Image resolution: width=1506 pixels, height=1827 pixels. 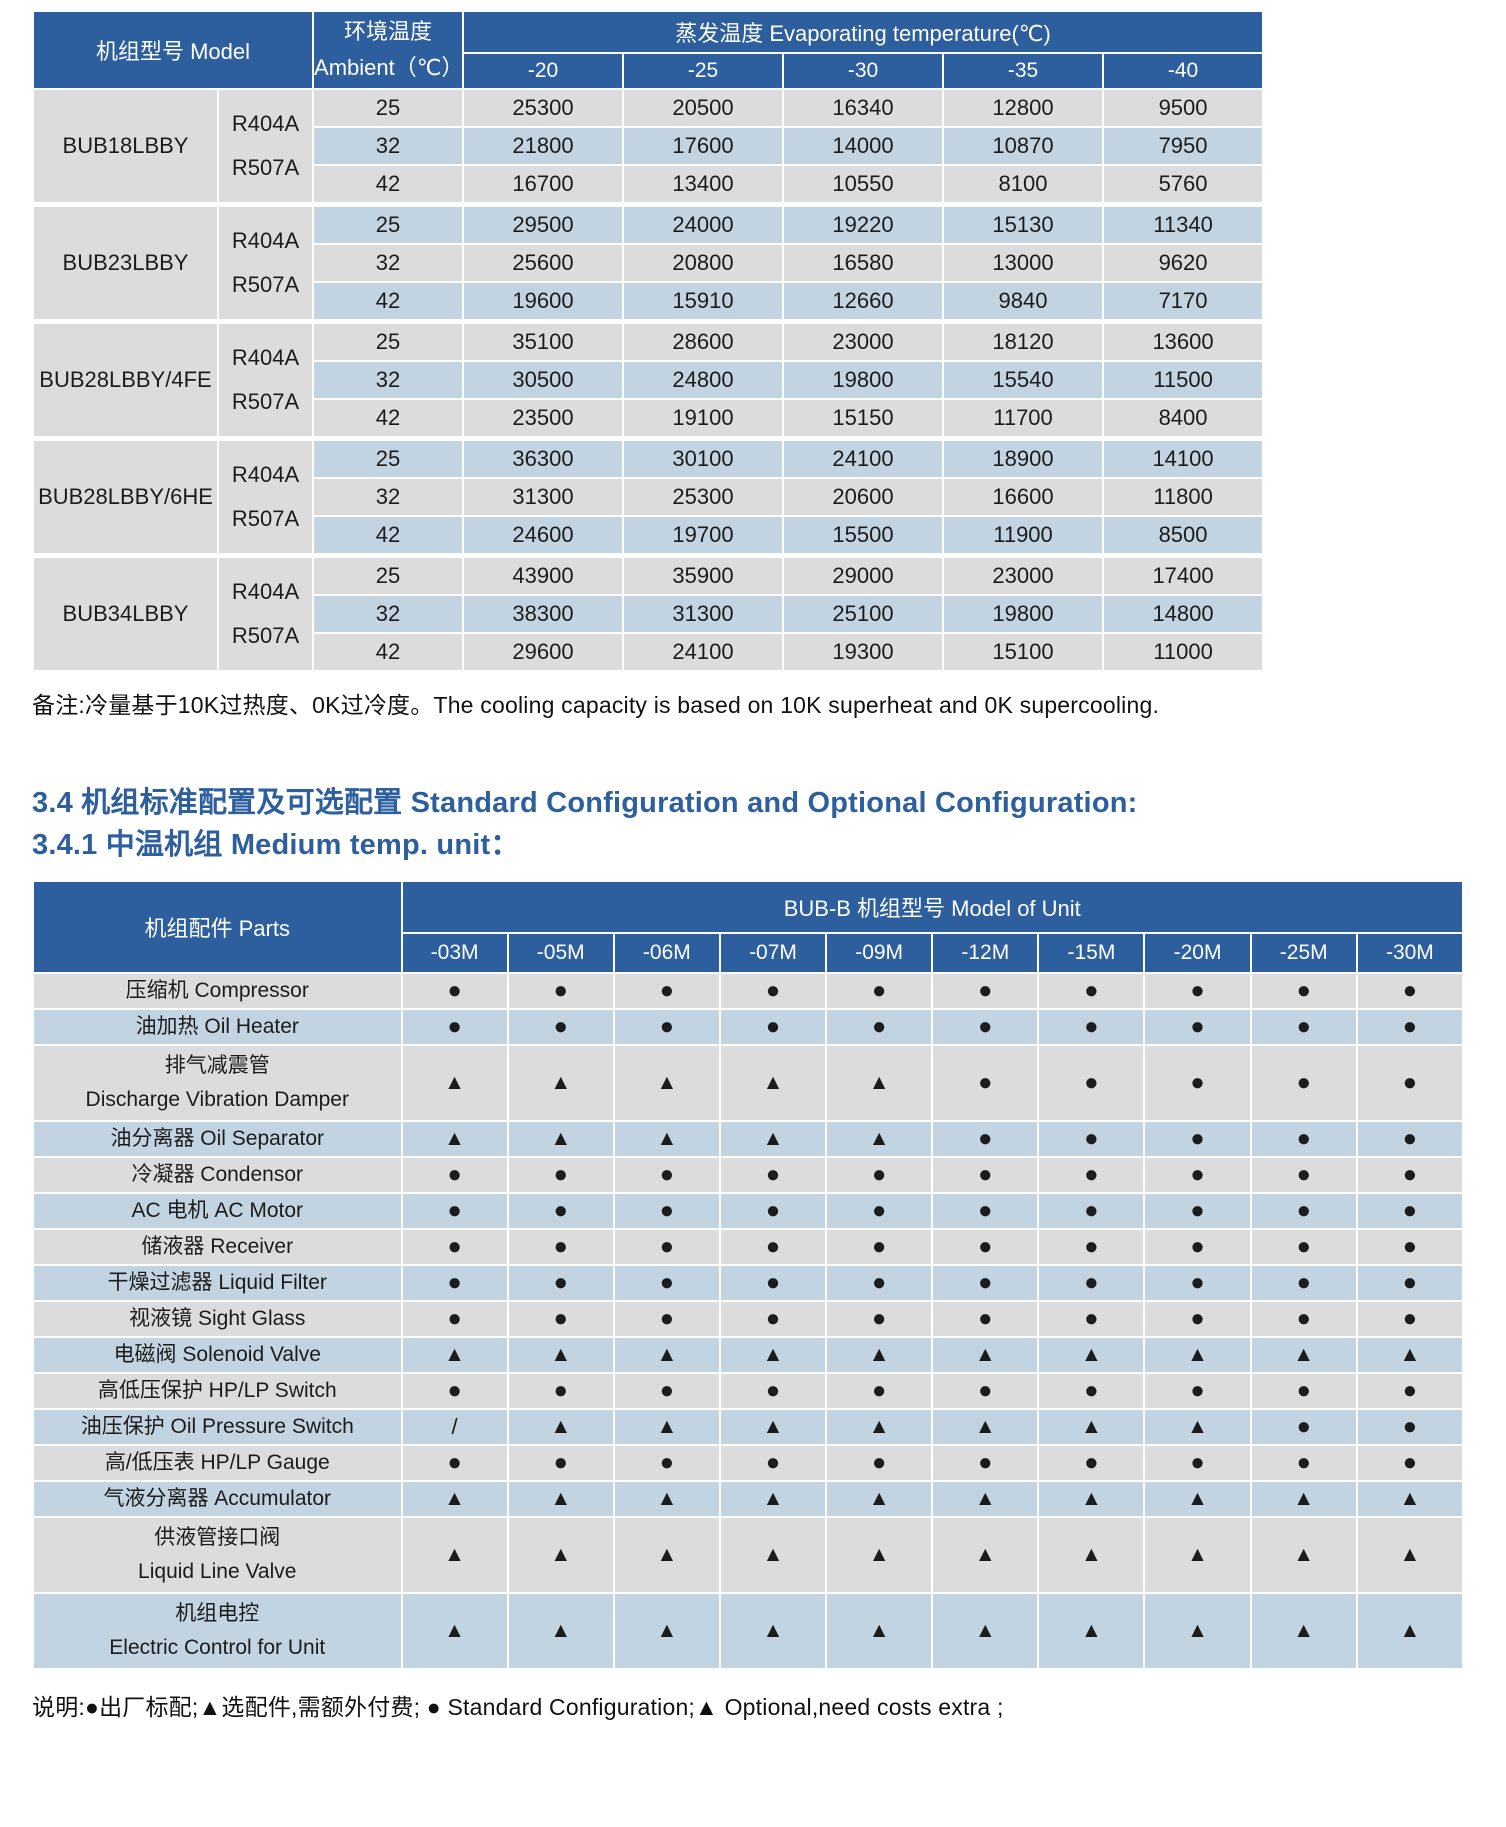 I want to click on capacity-row: 32 30500 24800 19800 15540 11500, so click(x=649, y=380).